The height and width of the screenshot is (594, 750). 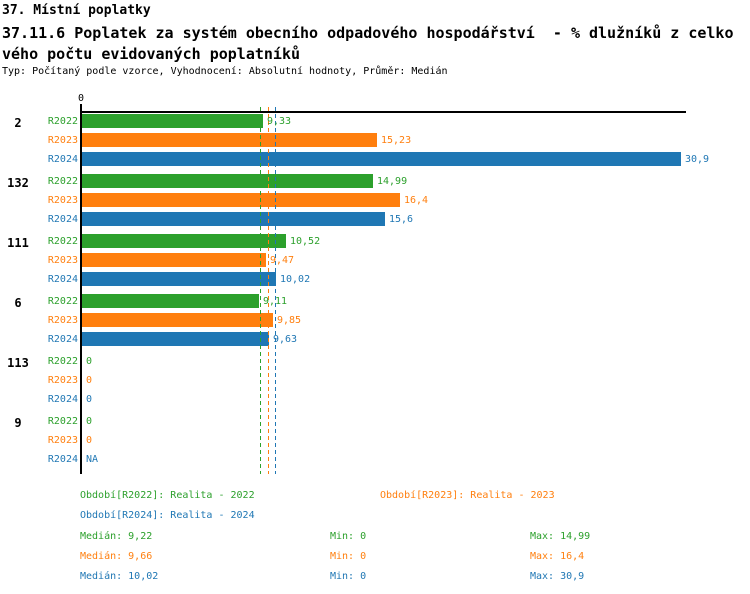 What do you see at coordinates (76, 10) in the screenshot?
I see `report-section-title: 37. Místní poplatky` at bounding box center [76, 10].